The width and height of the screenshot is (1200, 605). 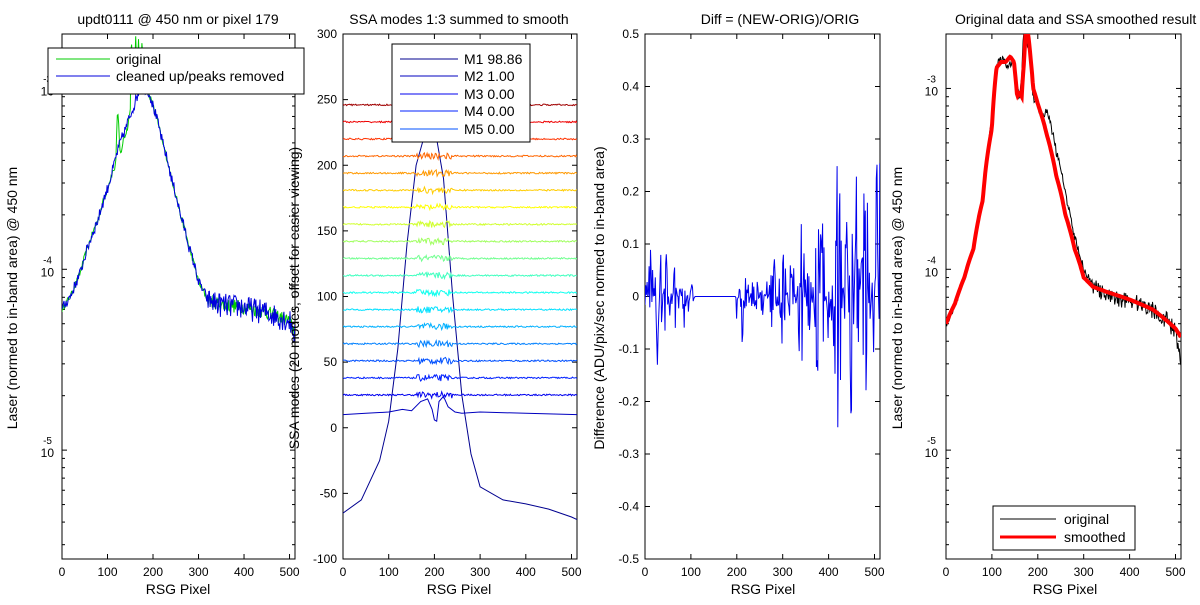 What do you see at coordinates (12, 298) in the screenshot?
I see `panel-1-y-axis-label: Laser (normed to in-band area) @ 450 nm` at bounding box center [12, 298].